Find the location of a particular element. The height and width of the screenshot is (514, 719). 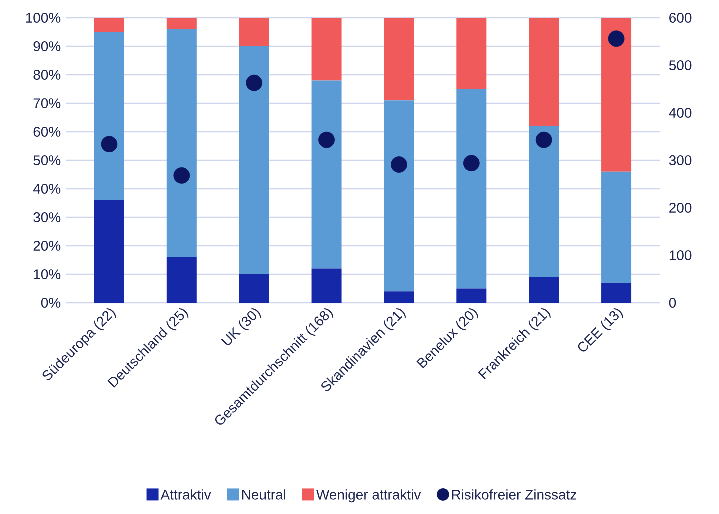

y-tick-label: 90% is located at coordinates (47, 47).